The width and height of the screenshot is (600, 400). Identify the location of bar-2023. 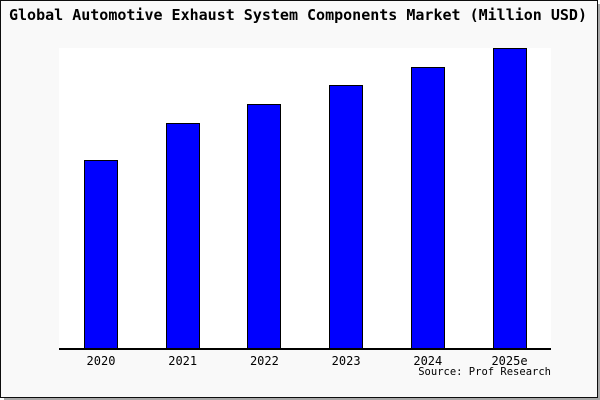
(346, 216).